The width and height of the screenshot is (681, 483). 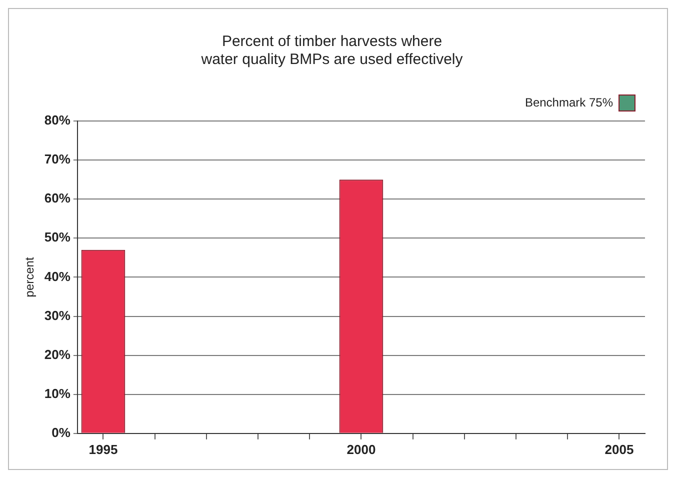 I want to click on y-tick-label: 70%, so click(x=57, y=159).